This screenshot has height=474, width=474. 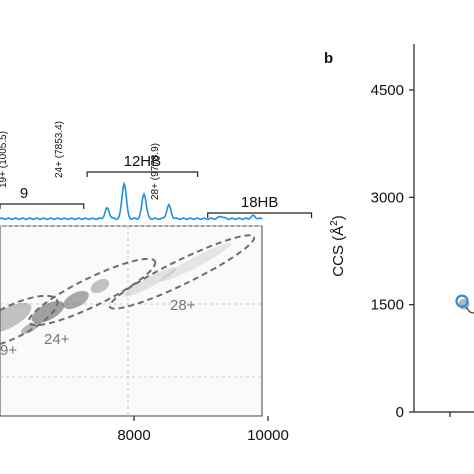 I want to click on y-axis-label: CCS (Å2), so click(x=338, y=245).